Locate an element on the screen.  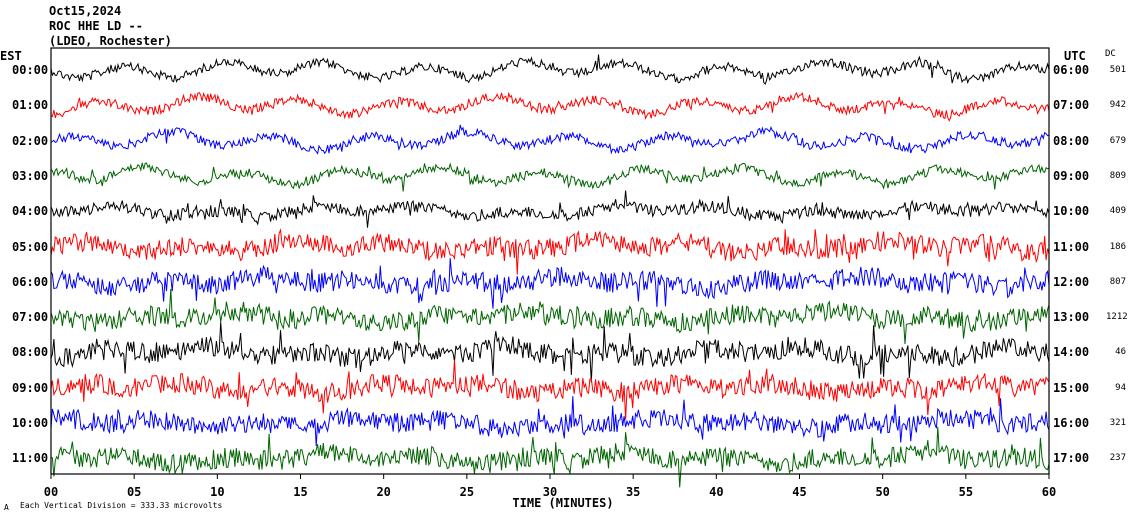
x-tick-label: 20 is located at coordinates (383, 492).